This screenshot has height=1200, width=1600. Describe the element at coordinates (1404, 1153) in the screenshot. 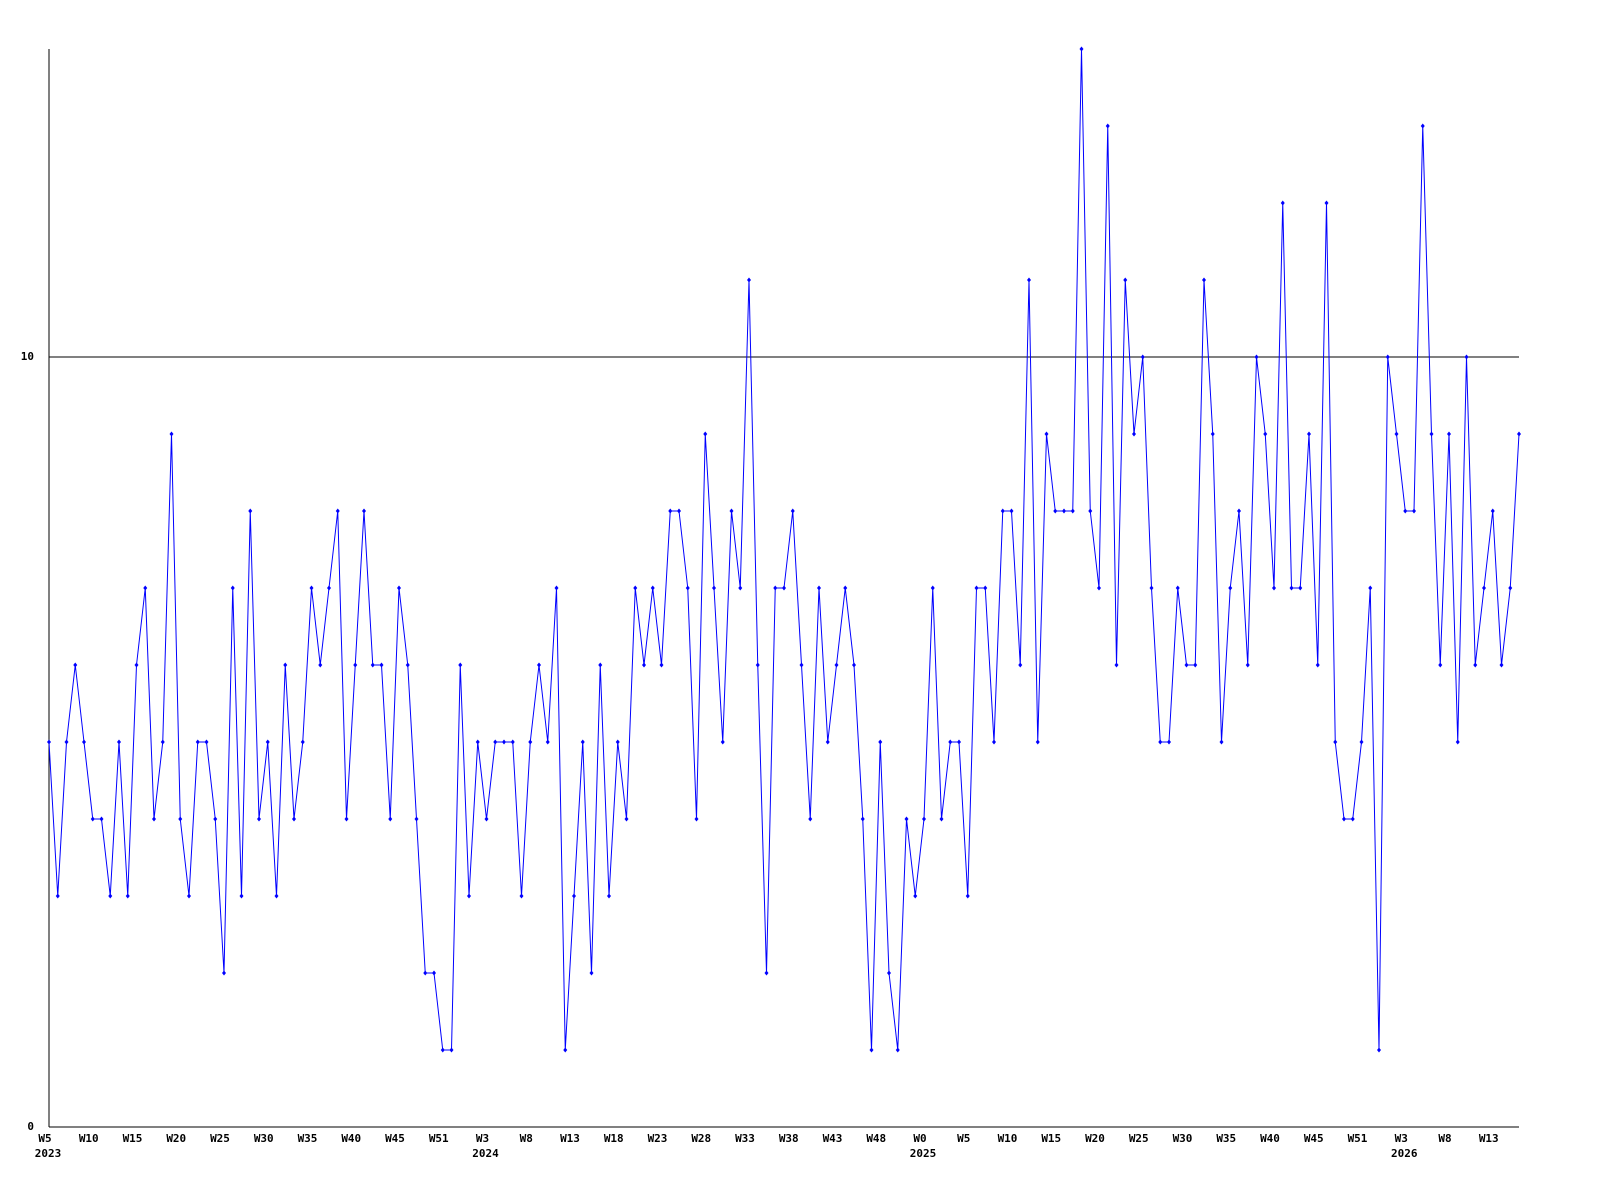

I see `x-year-label: 2026` at that location.